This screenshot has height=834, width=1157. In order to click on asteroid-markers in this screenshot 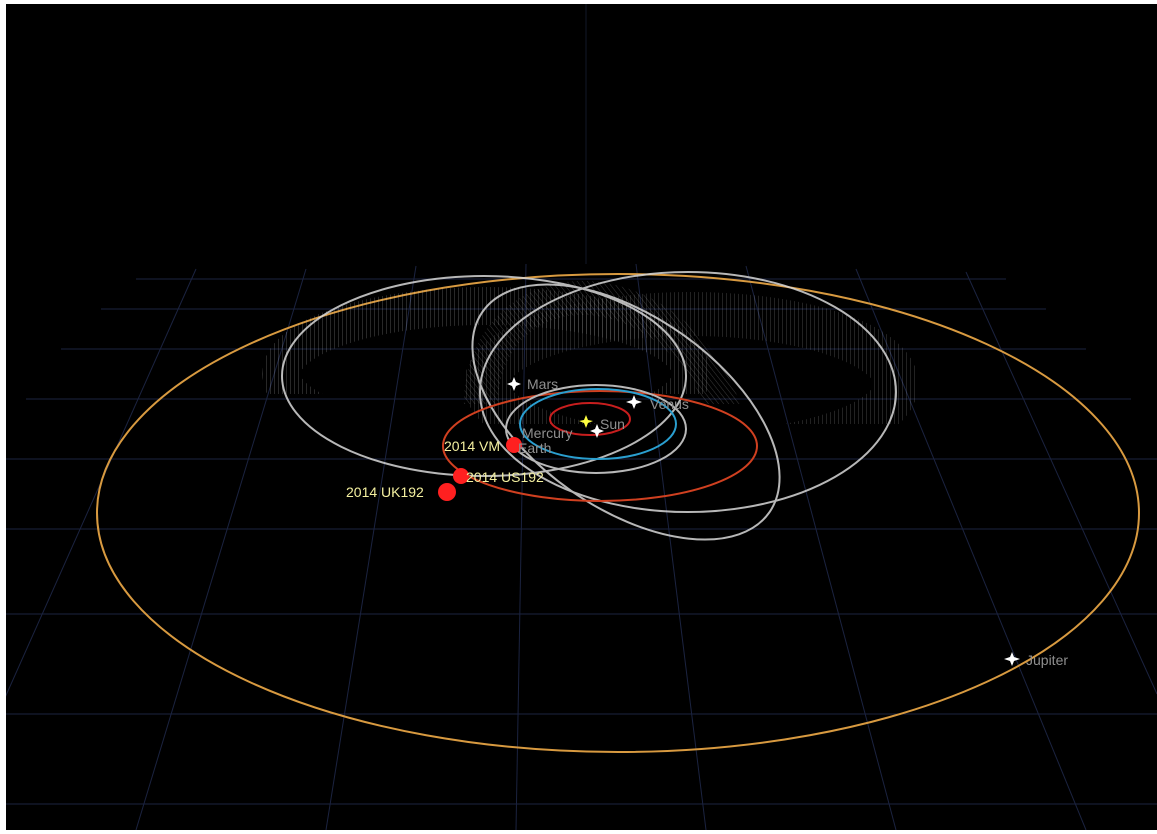, I will do `click(480, 469)`.